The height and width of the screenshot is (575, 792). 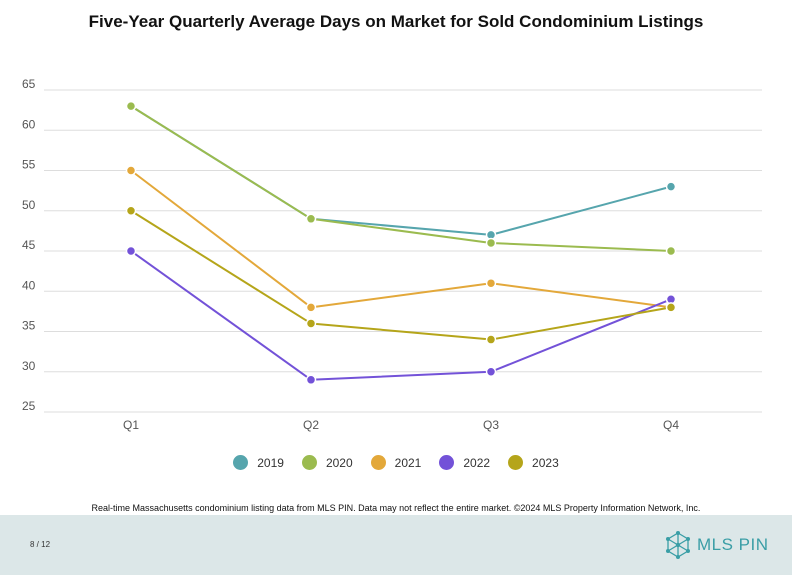 What do you see at coordinates (131, 170) in the screenshot?
I see `data-point-2021-Q1` at bounding box center [131, 170].